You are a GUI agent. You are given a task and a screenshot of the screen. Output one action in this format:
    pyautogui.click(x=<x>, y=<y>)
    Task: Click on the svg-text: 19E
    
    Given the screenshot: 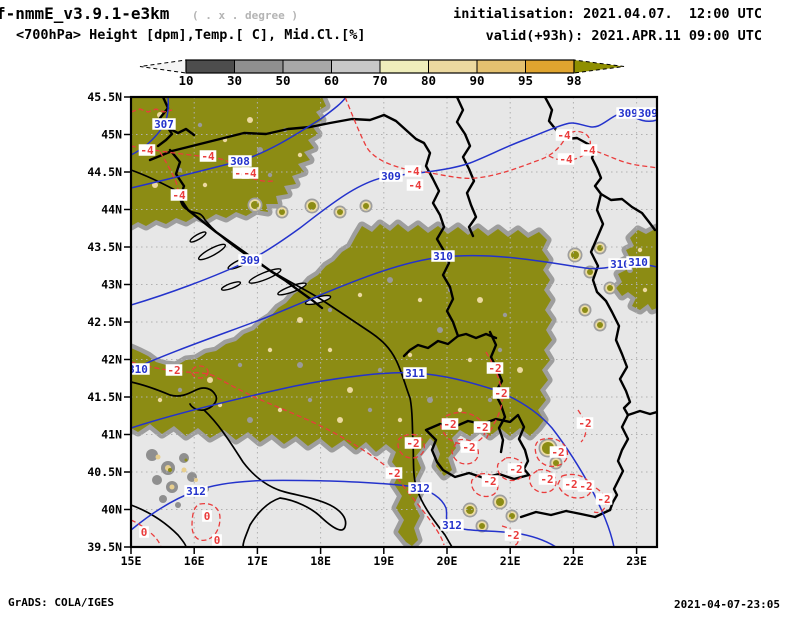 What is the action you would take?
    pyautogui.click(x=383, y=561)
    